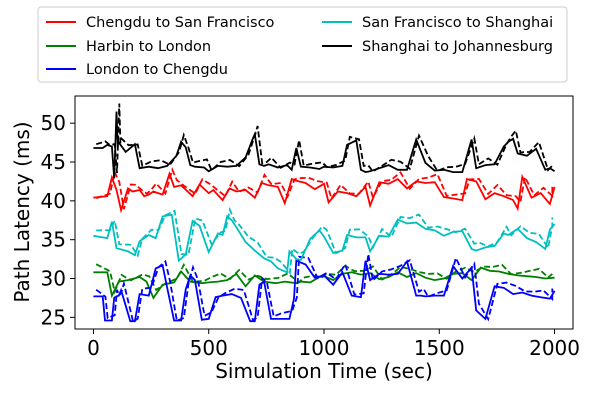 The width and height of the screenshot is (600, 400). I want to click on x-axis-title: Simulation Time (sec), so click(324, 371).